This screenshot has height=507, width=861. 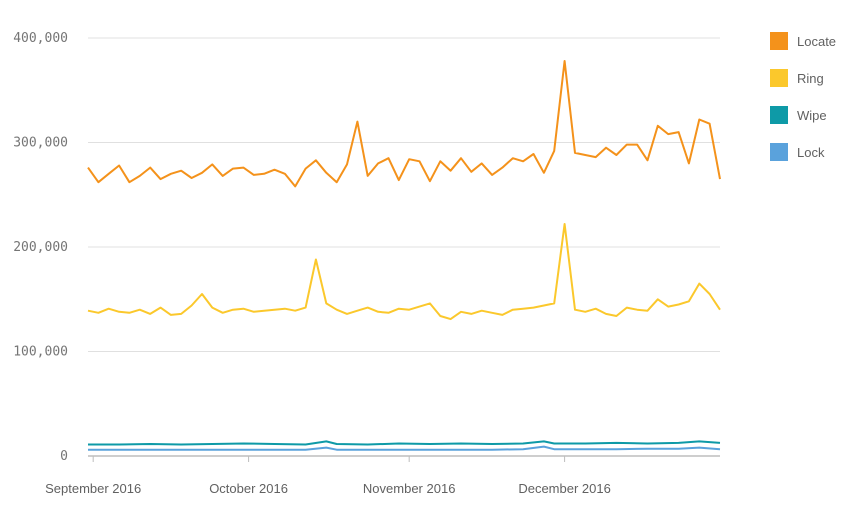 What do you see at coordinates (409, 488) in the screenshot?
I see `x-tick-label: November 2016` at bounding box center [409, 488].